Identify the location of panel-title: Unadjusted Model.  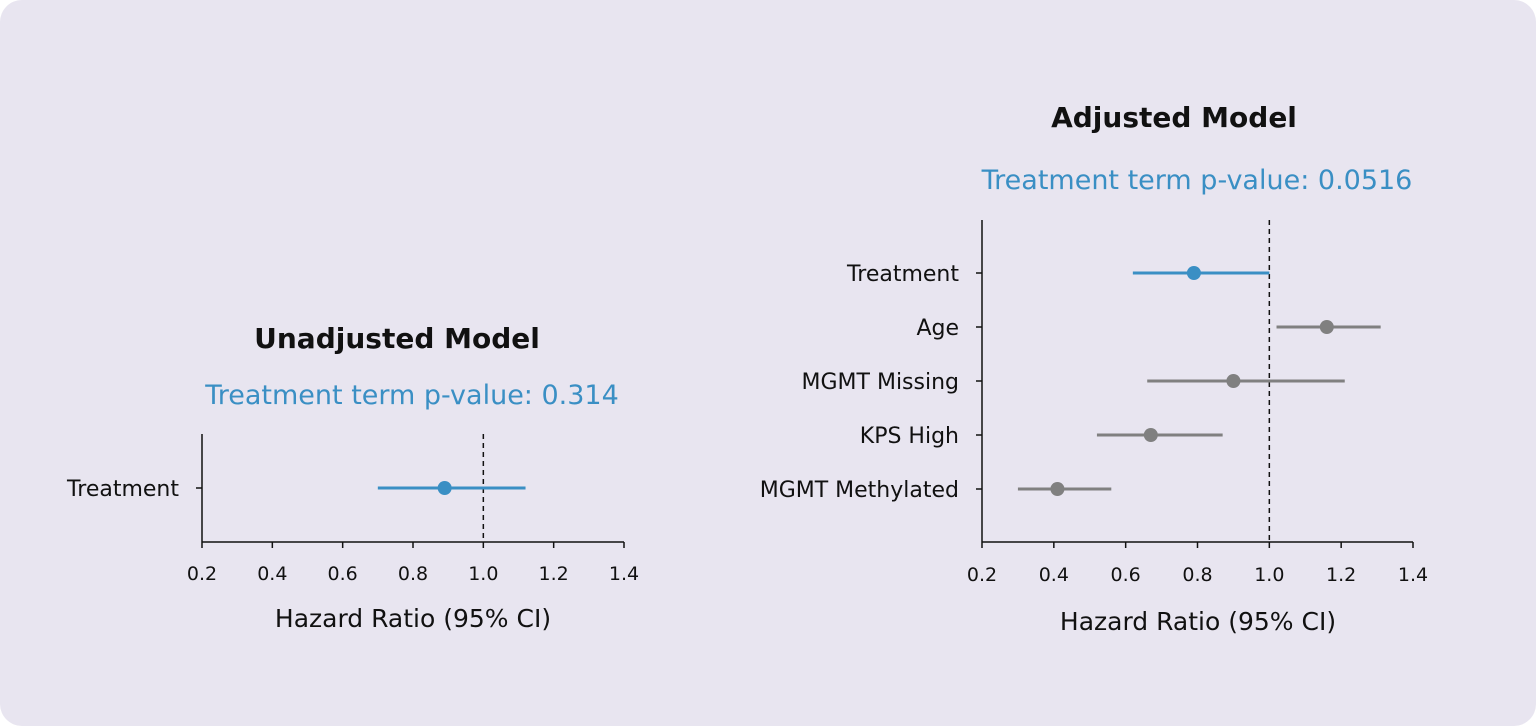
(397, 338).